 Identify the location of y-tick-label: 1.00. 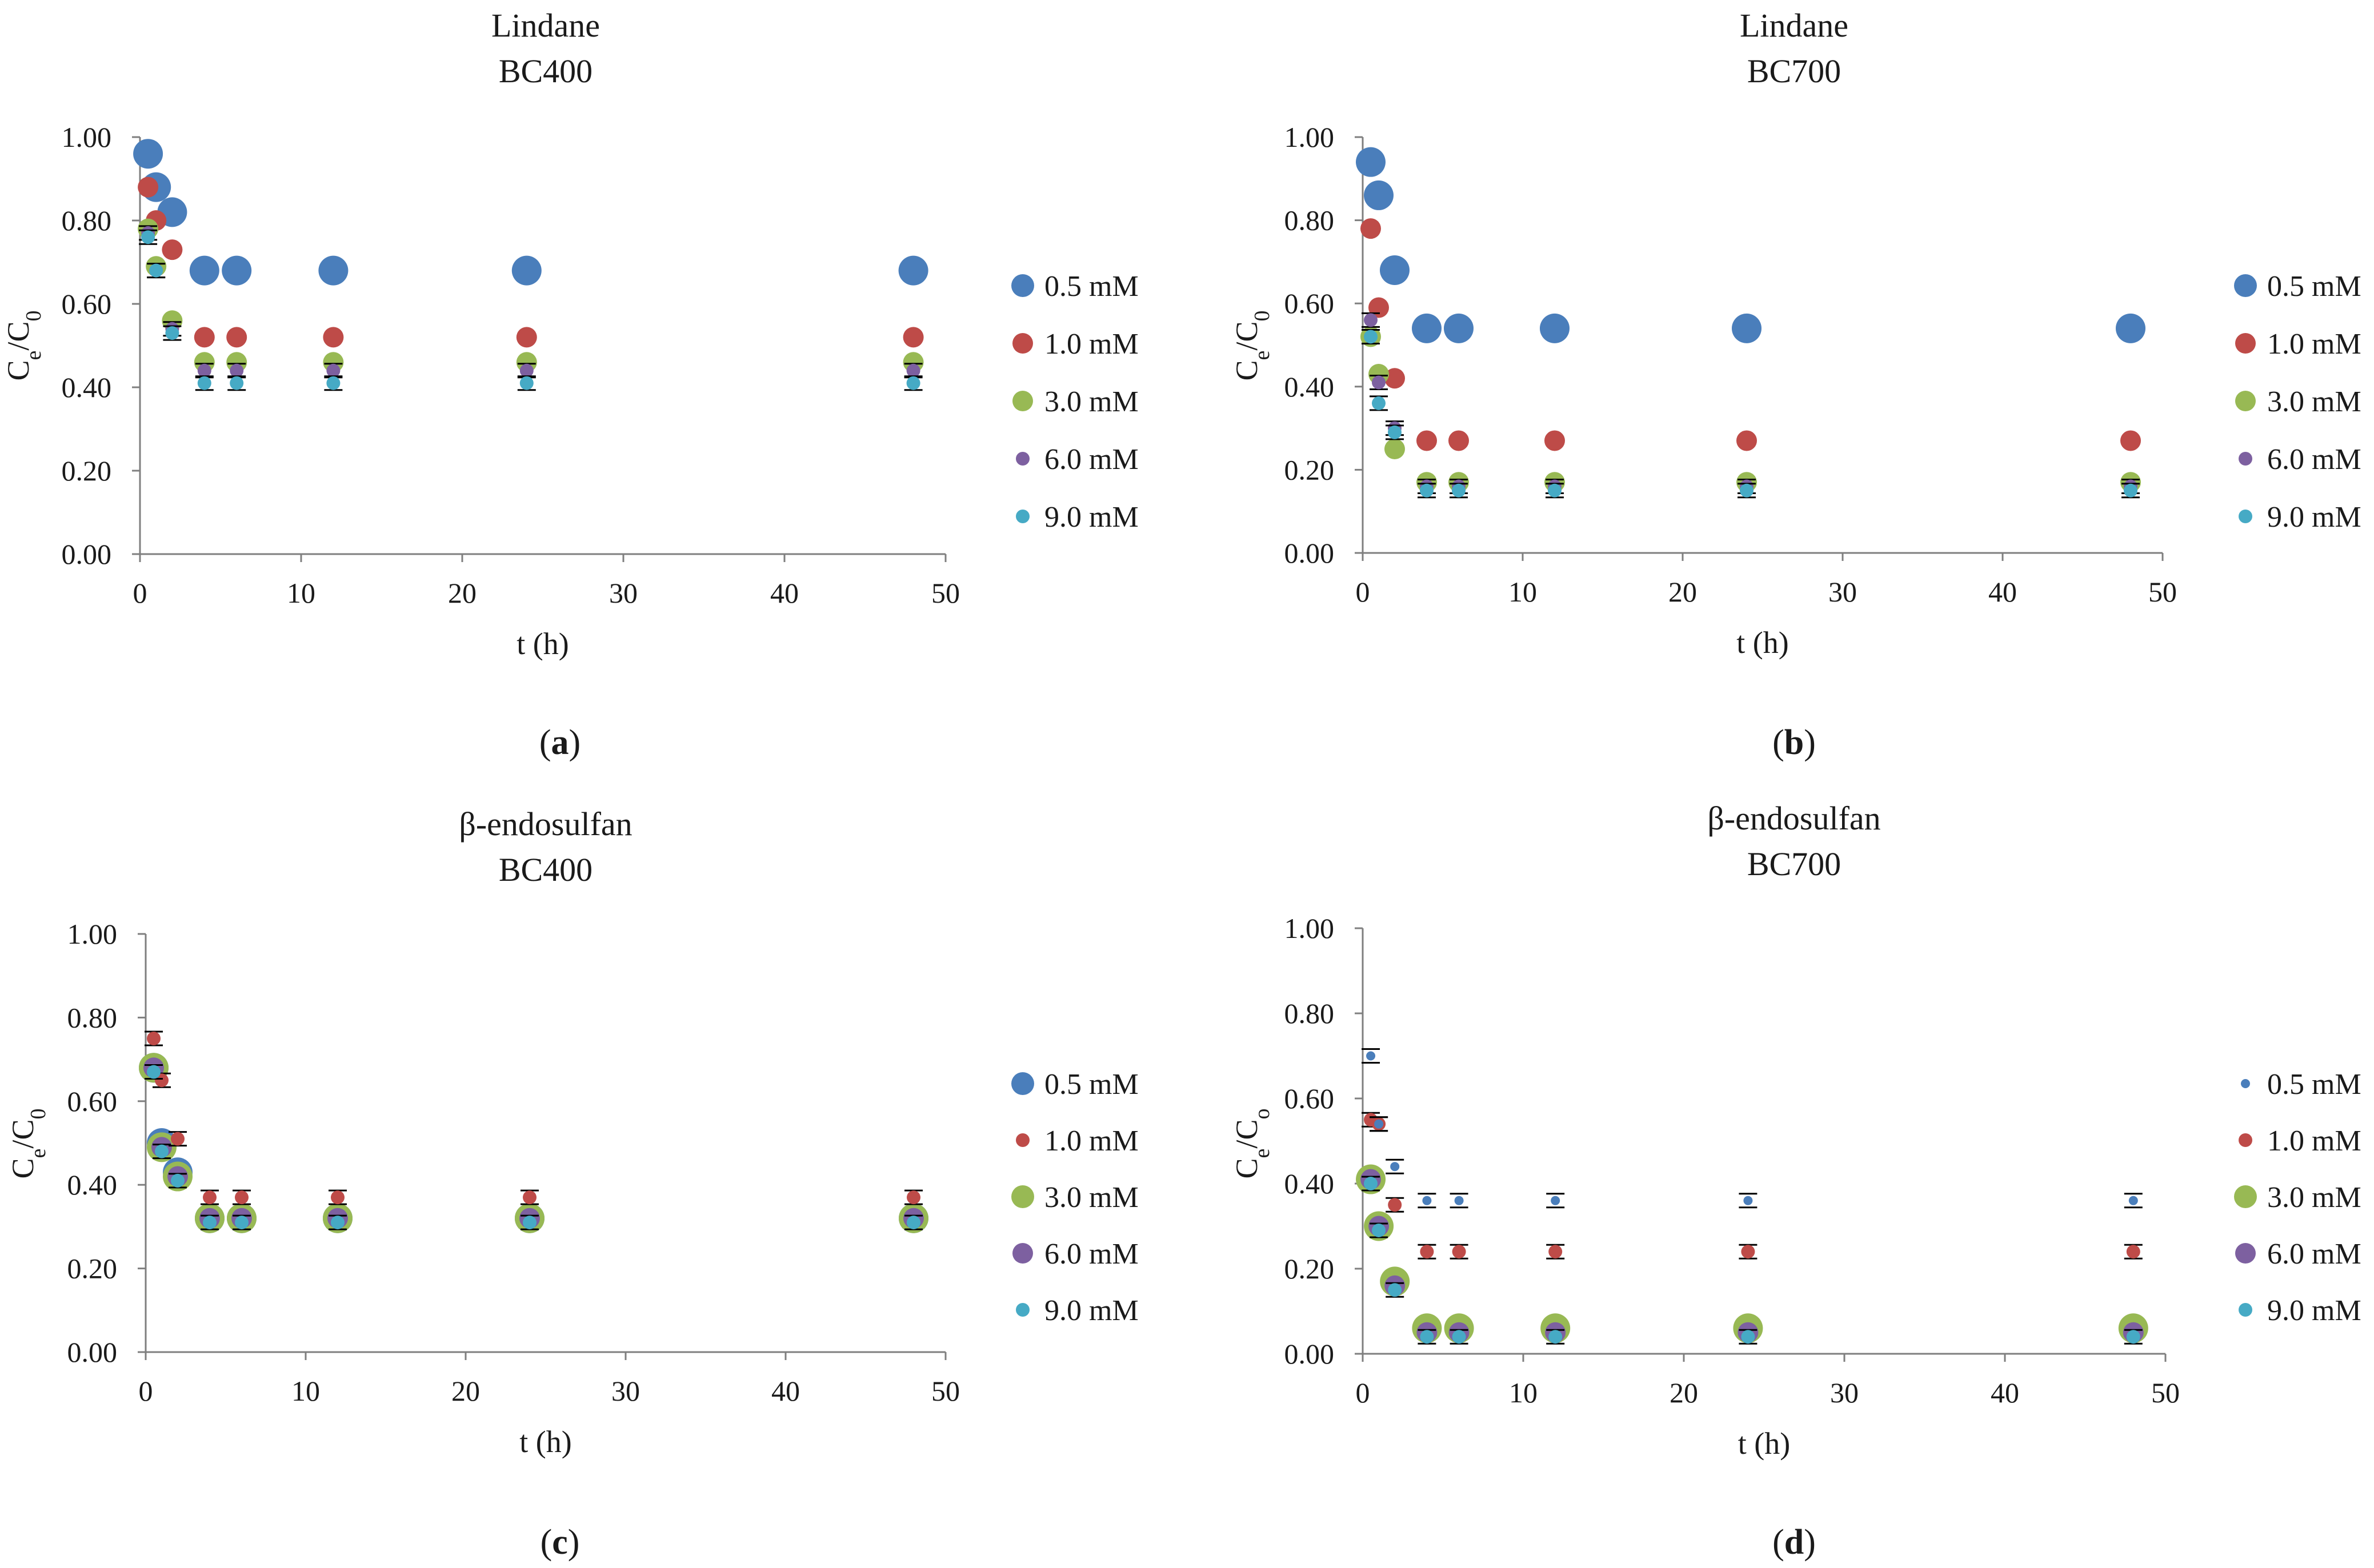
(87, 137).